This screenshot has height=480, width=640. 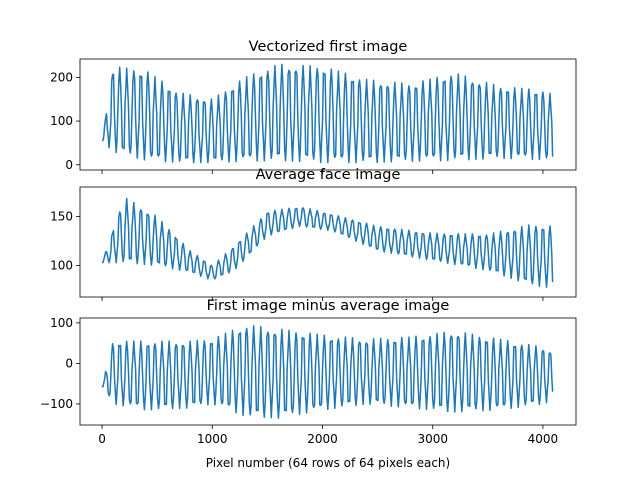 I want to click on x-tick-label: 4000, so click(x=543, y=439).